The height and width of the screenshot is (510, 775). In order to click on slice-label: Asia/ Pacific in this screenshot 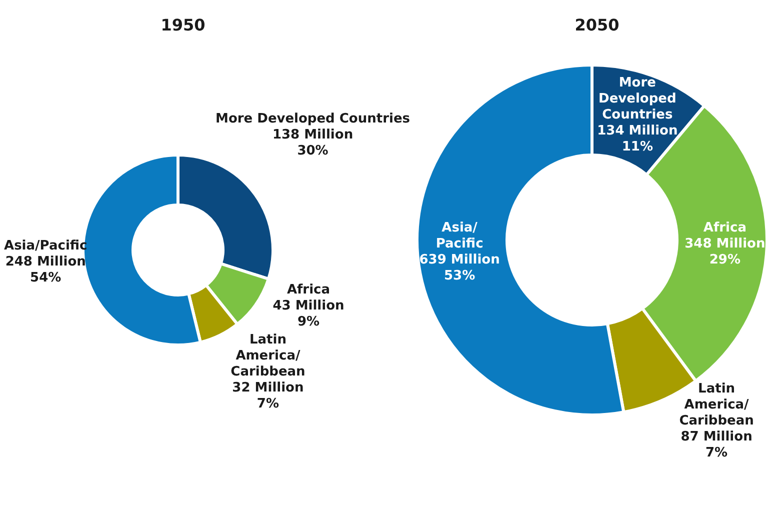, I will do `click(460, 236)`.